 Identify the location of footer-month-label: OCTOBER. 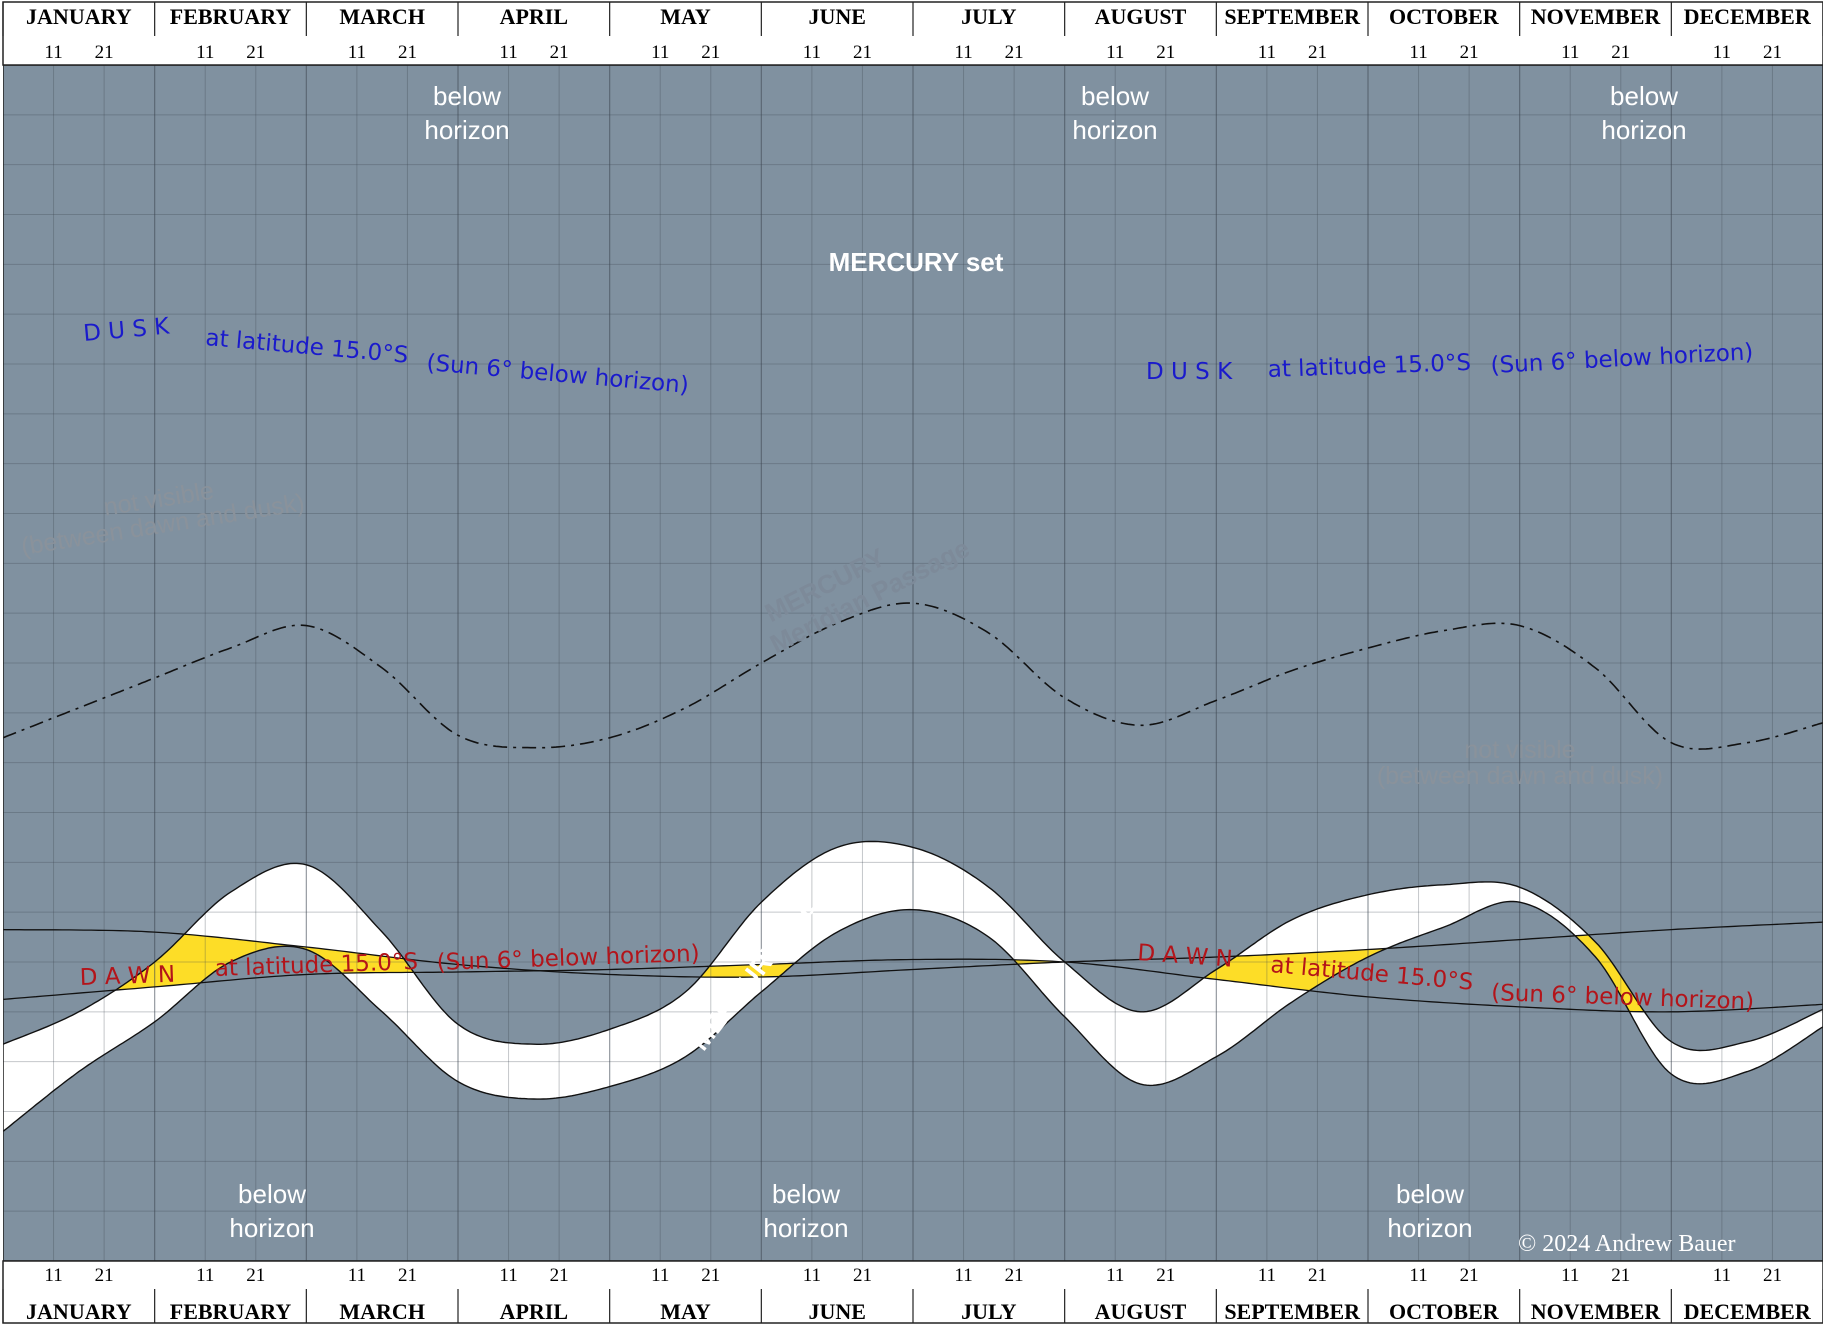
(1444, 1311).